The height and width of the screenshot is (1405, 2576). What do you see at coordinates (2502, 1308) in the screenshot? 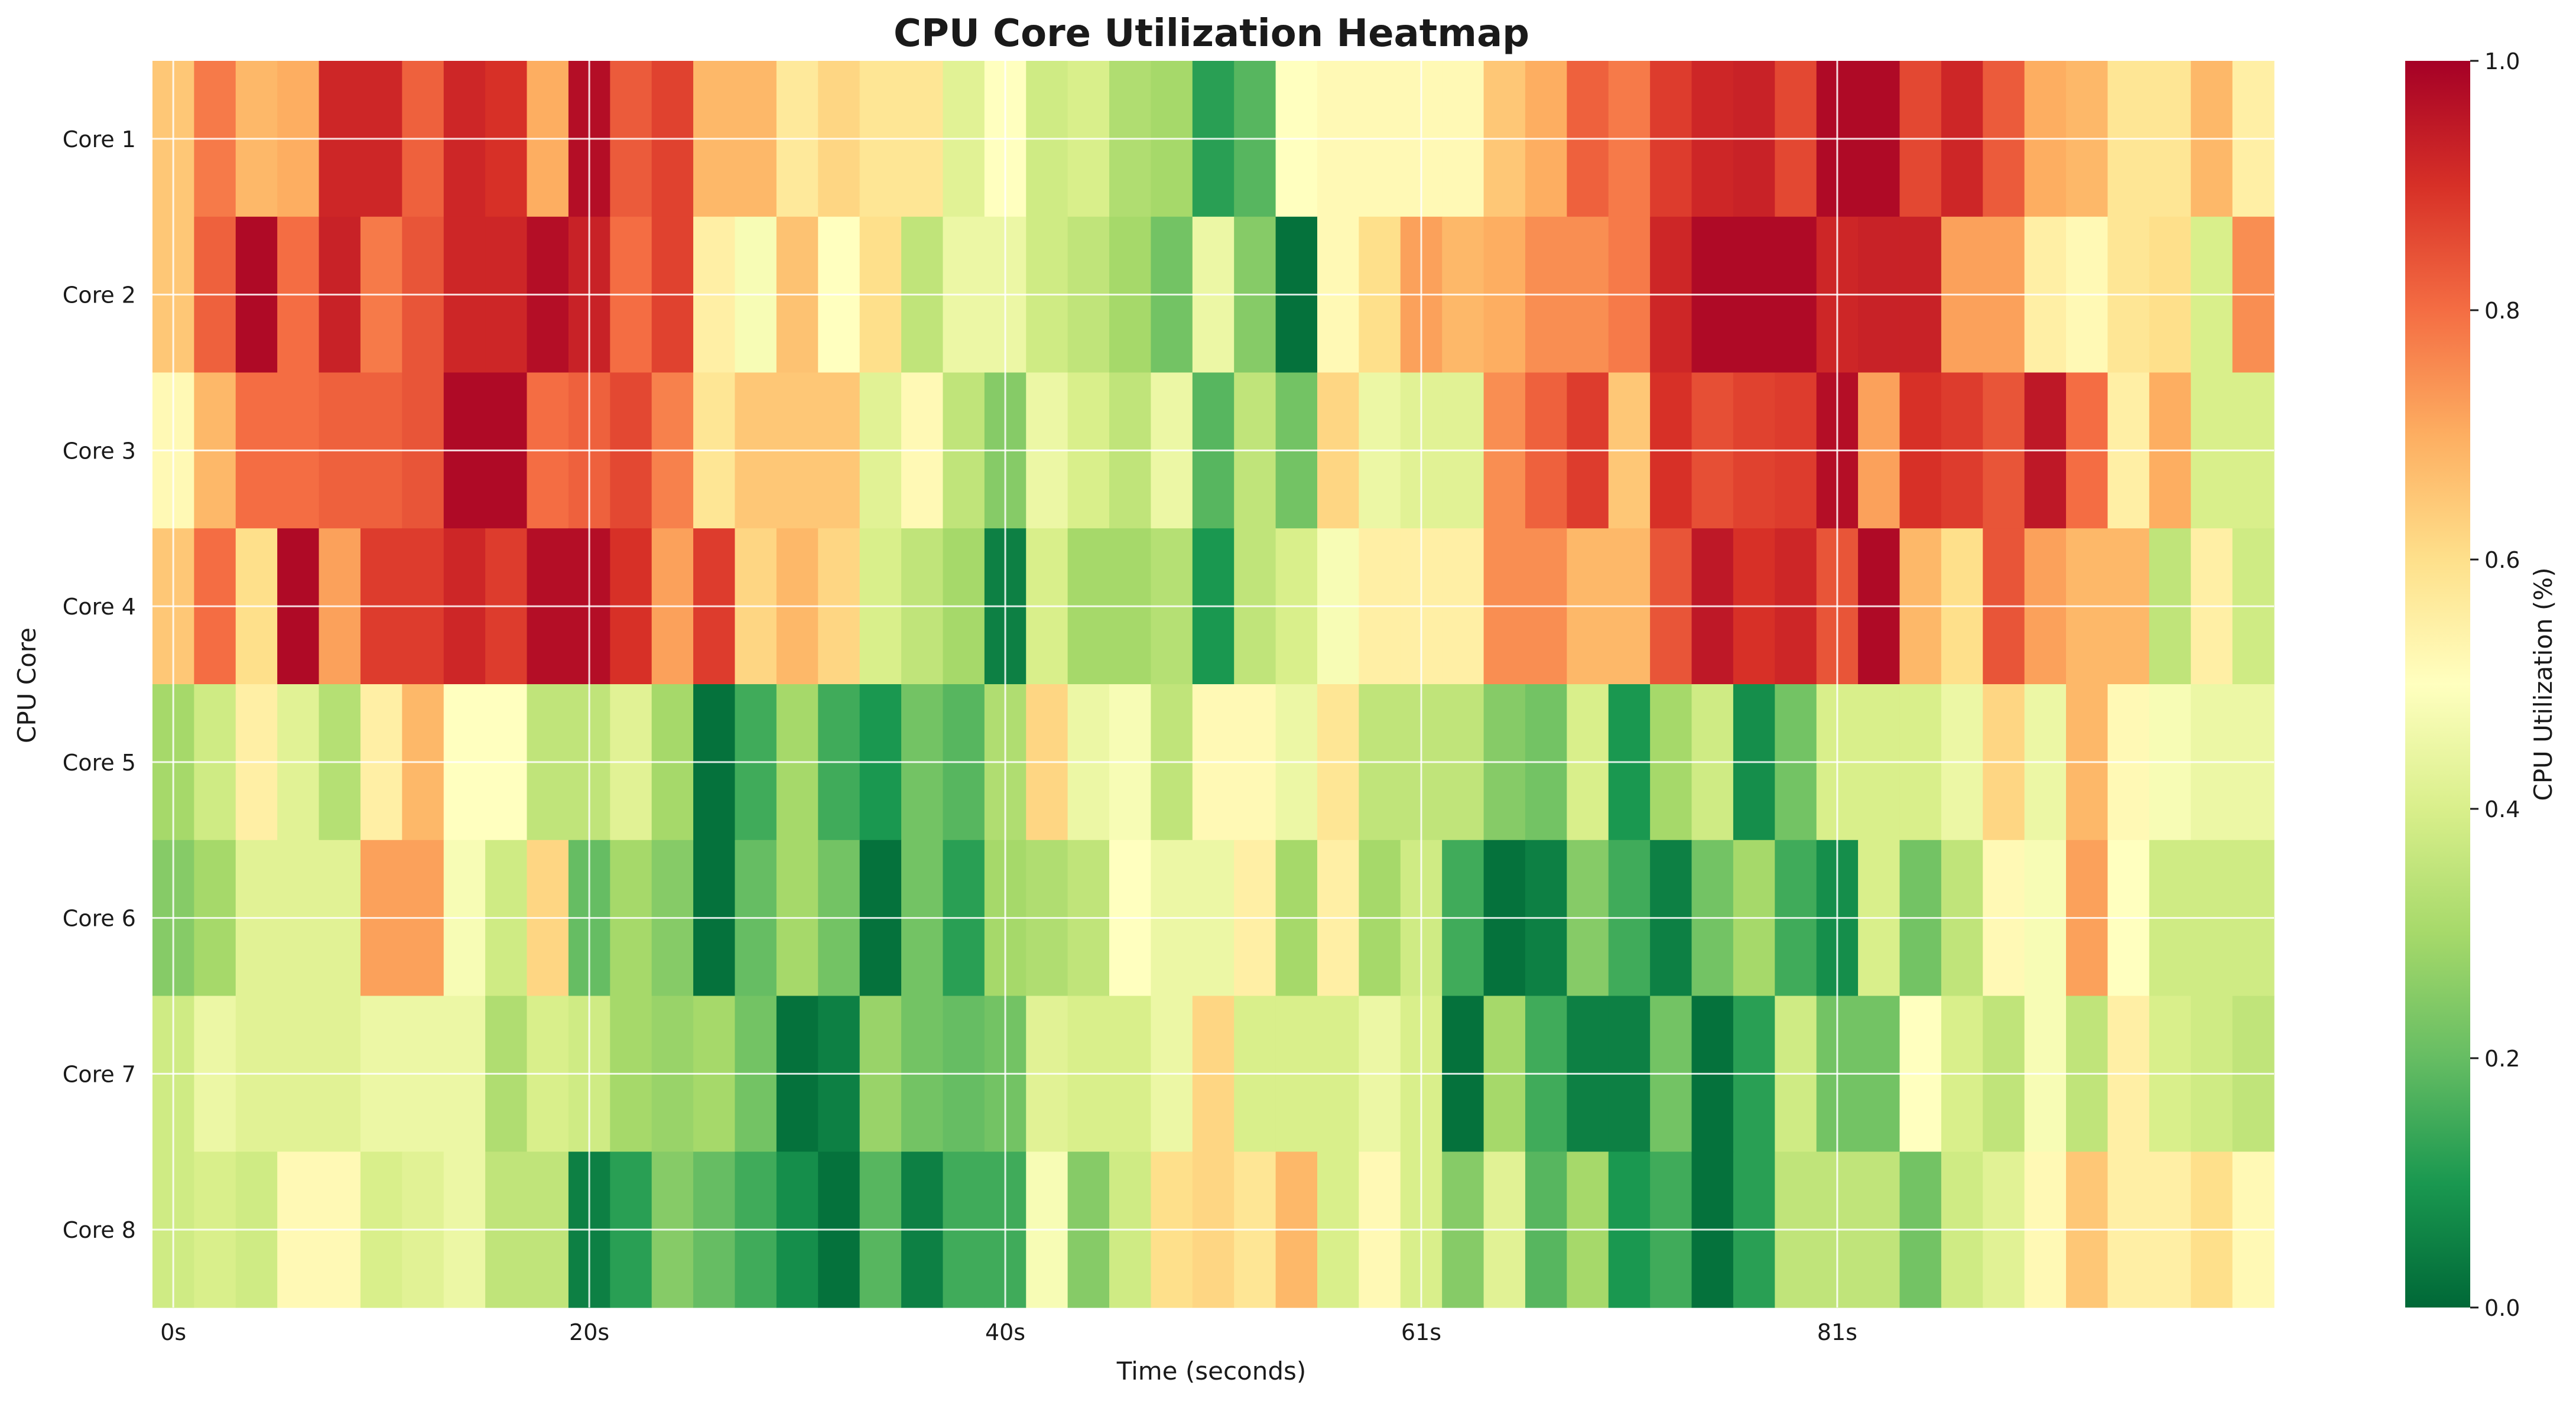
I see `colorbar-tick-label: 0.0` at bounding box center [2502, 1308].